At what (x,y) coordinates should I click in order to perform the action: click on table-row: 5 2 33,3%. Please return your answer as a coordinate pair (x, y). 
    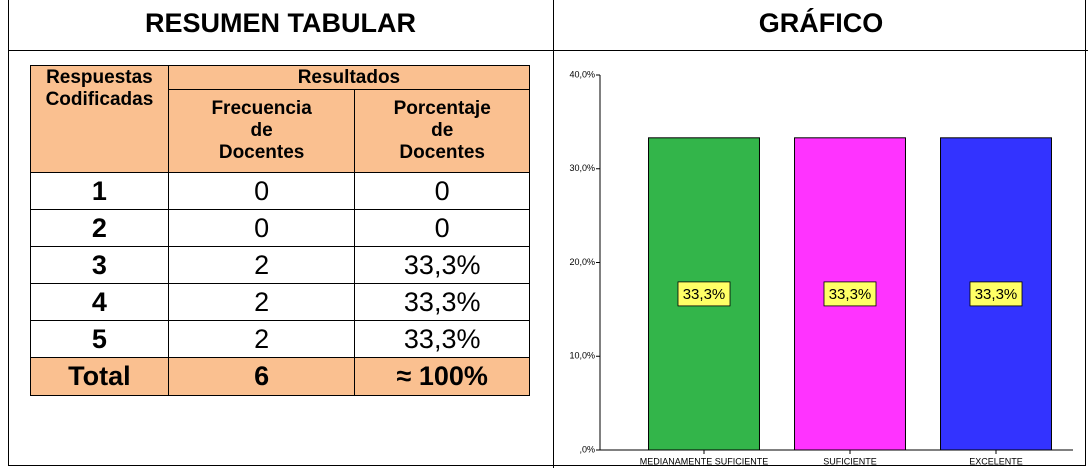
    Looking at the image, I should click on (280, 339).